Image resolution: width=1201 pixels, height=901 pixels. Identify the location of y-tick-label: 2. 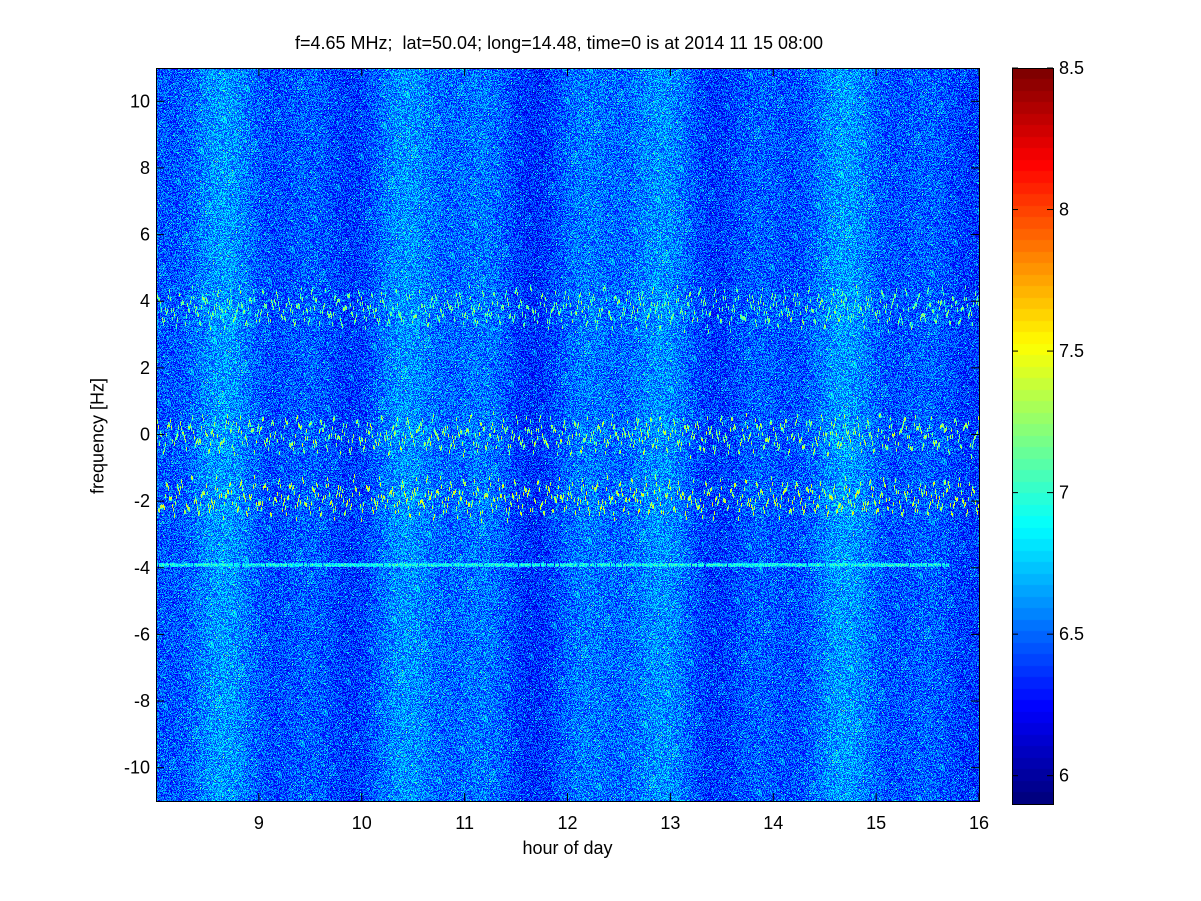
(145, 368).